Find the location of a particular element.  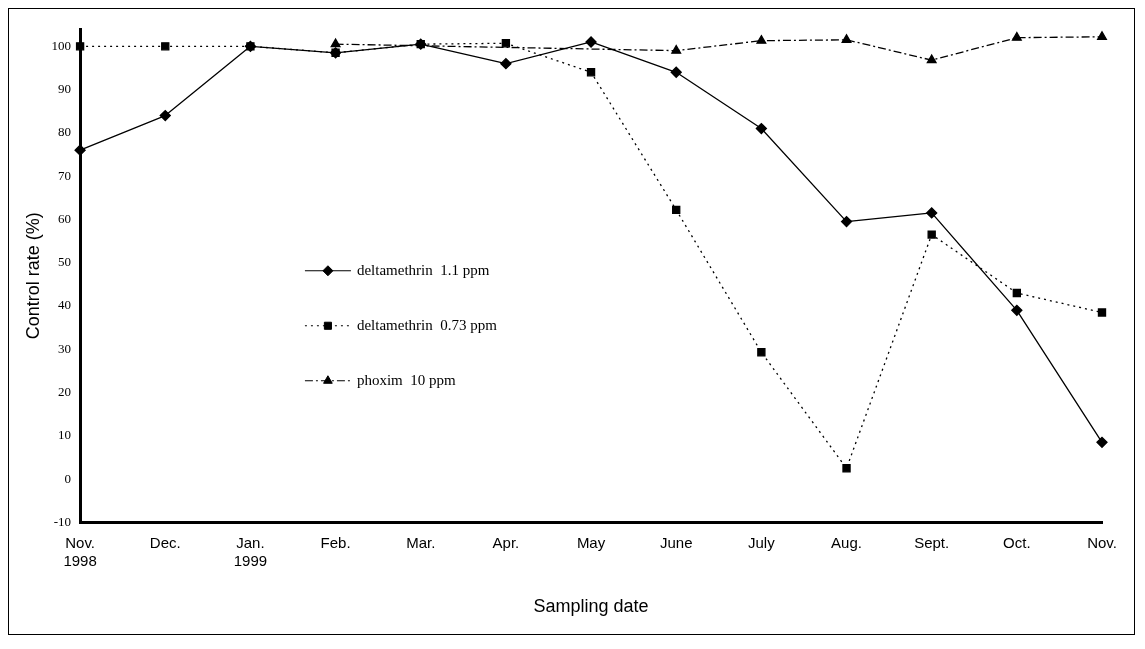

x-tick-label: Sept. is located at coordinates (932, 542).